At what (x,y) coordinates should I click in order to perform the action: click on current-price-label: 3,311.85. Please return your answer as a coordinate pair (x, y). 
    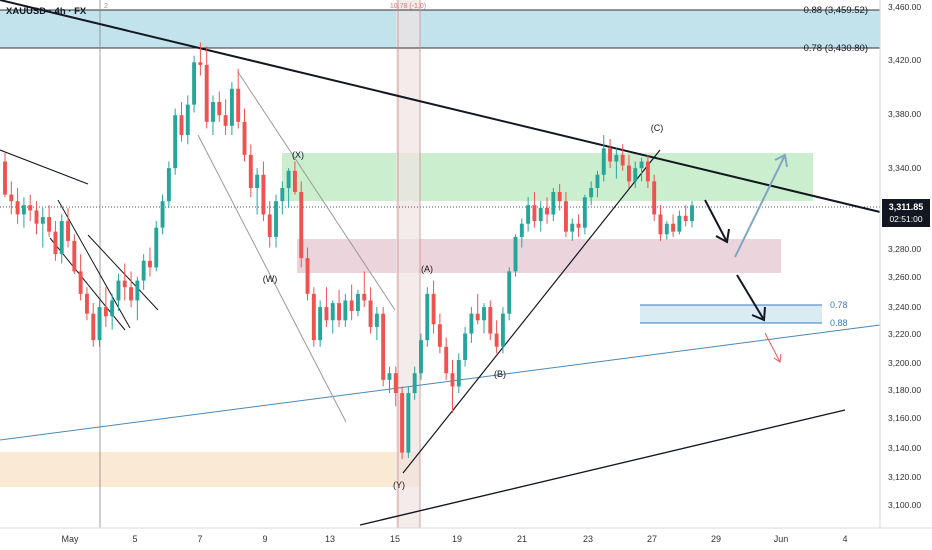
    Looking at the image, I should click on (906, 207).